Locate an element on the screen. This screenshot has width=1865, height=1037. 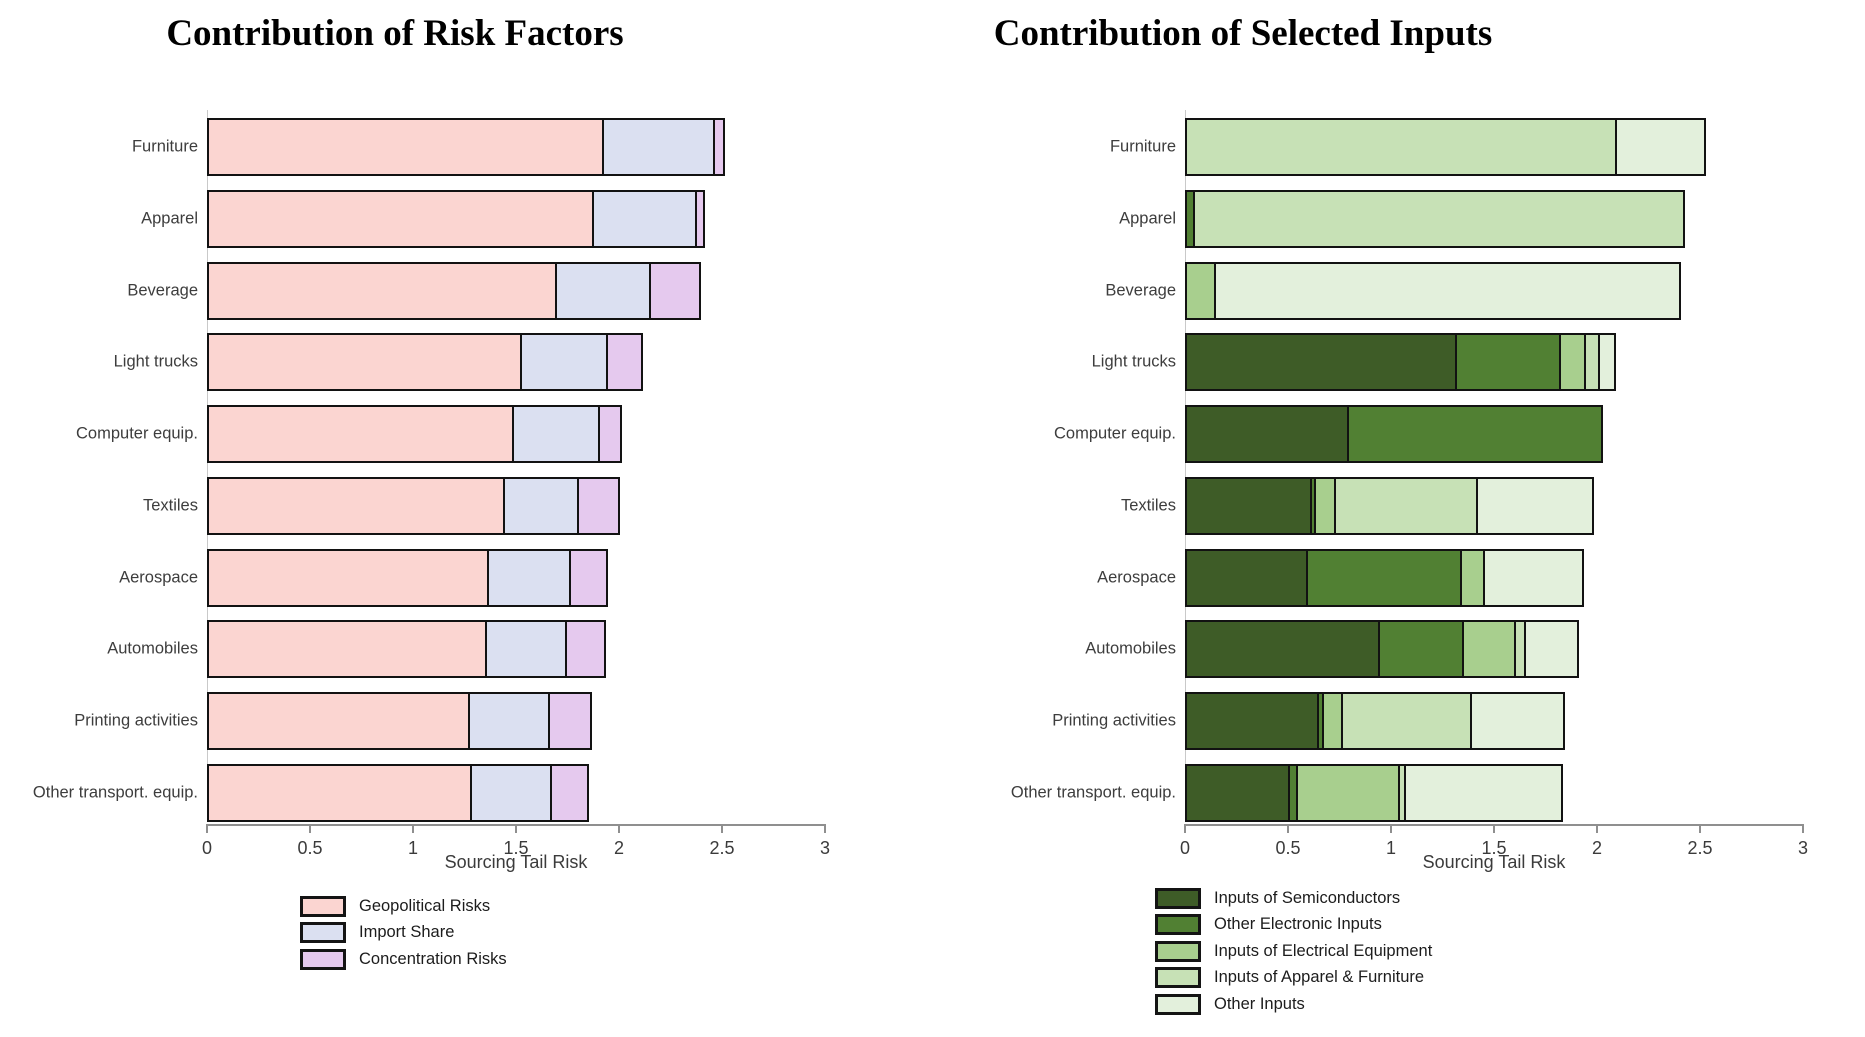
legend-label: Inputs of Semiconductors is located at coordinates (1307, 897).